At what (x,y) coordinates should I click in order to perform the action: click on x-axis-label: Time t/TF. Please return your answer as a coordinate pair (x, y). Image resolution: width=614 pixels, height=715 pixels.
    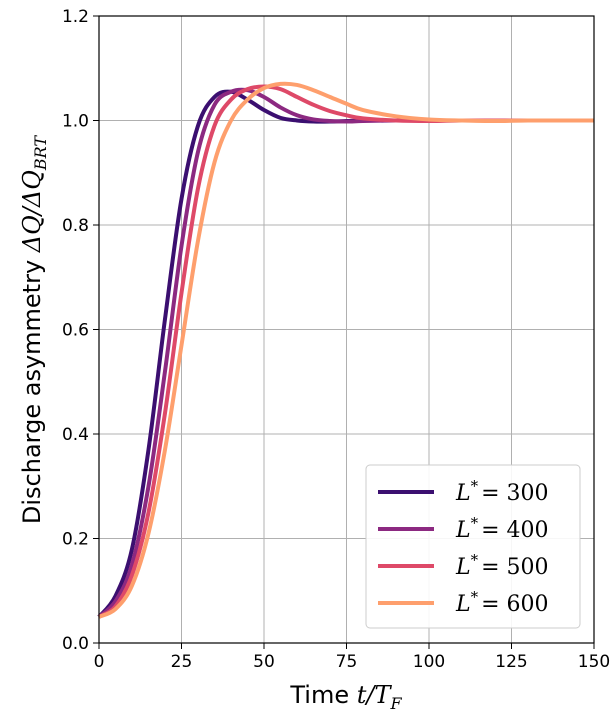
    Looking at the image, I should click on (345, 697).